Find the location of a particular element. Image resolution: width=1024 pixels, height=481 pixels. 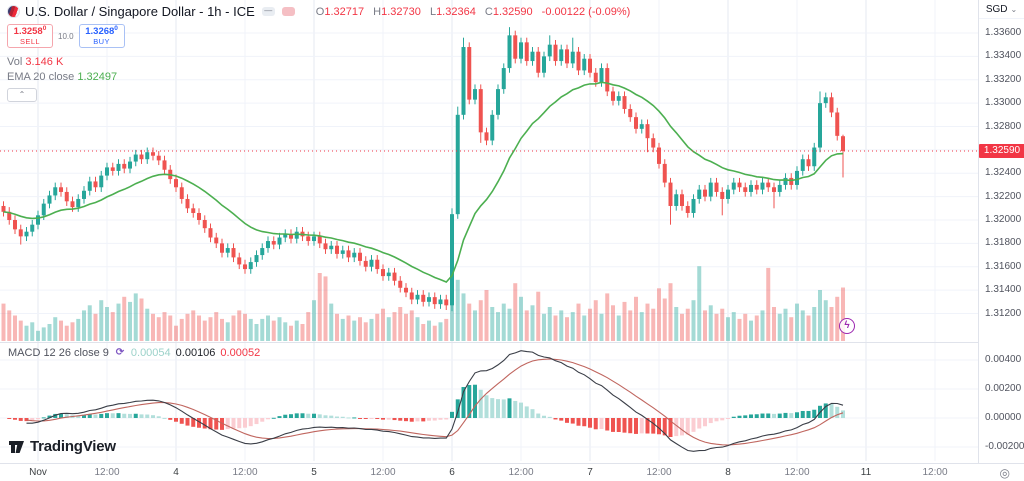

price-tick-label: 1.31800 is located at coordinates (1003, 243).